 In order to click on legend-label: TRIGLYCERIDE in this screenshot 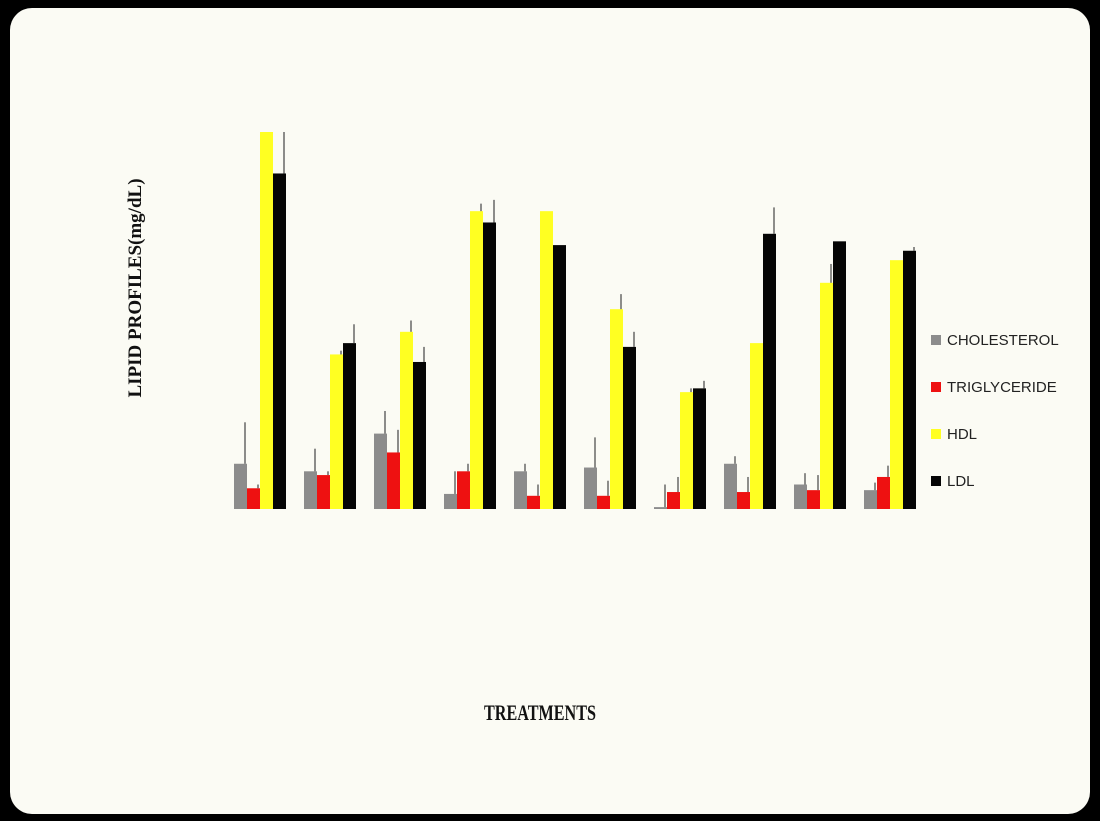, I will do `click(1002, 387)`.